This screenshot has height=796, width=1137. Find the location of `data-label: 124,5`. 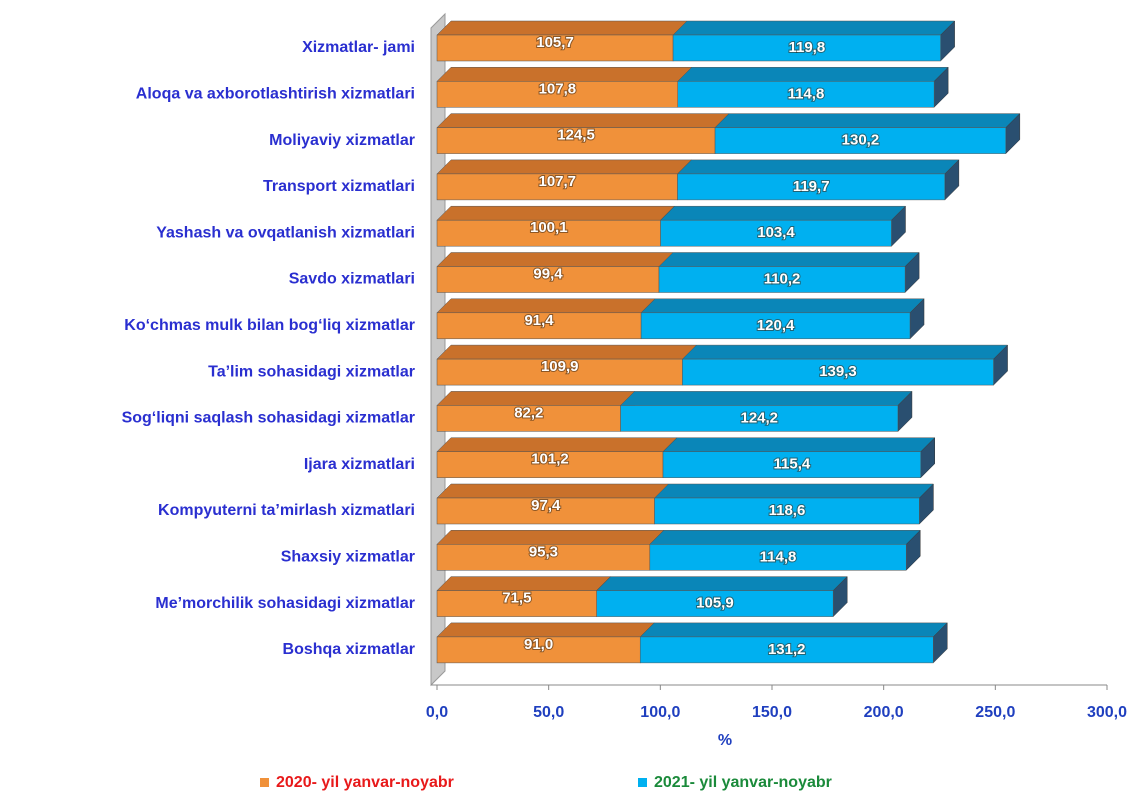

data-label: 124,5 is located at coordinates (576, 135).